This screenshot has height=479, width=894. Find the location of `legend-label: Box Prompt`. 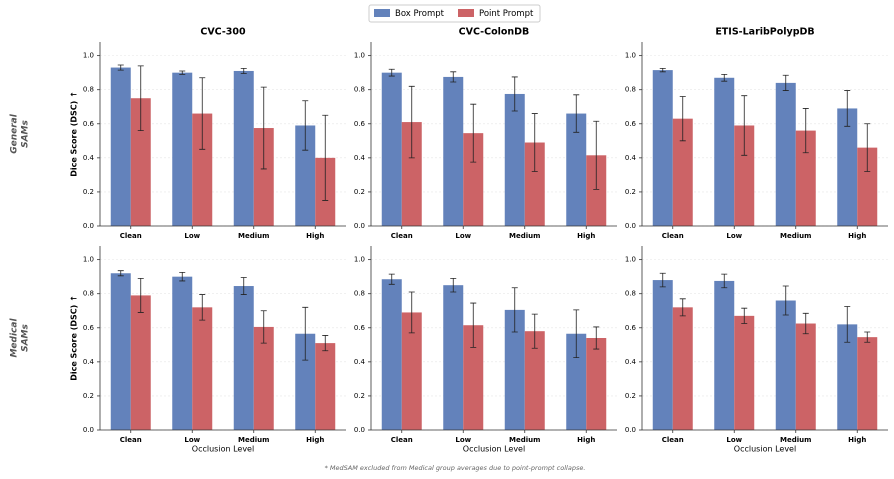

legend-label: Box Prompt is located at coordinates (420, 14).